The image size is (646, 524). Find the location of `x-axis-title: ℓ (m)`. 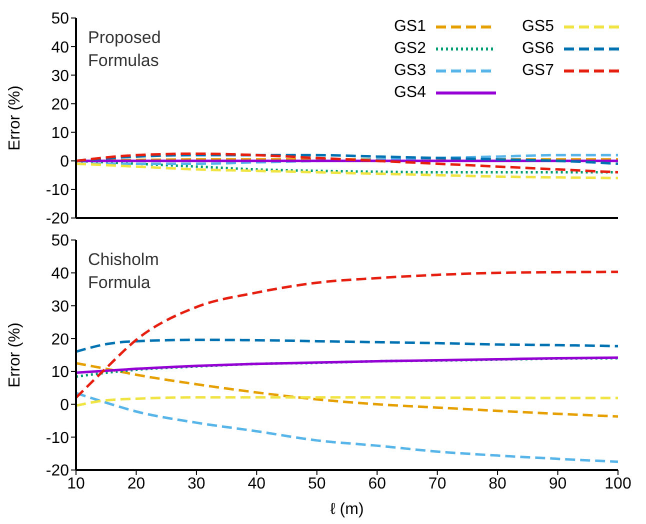

x-axis-title: ℓ (m) is located at coordinates (347, 509).